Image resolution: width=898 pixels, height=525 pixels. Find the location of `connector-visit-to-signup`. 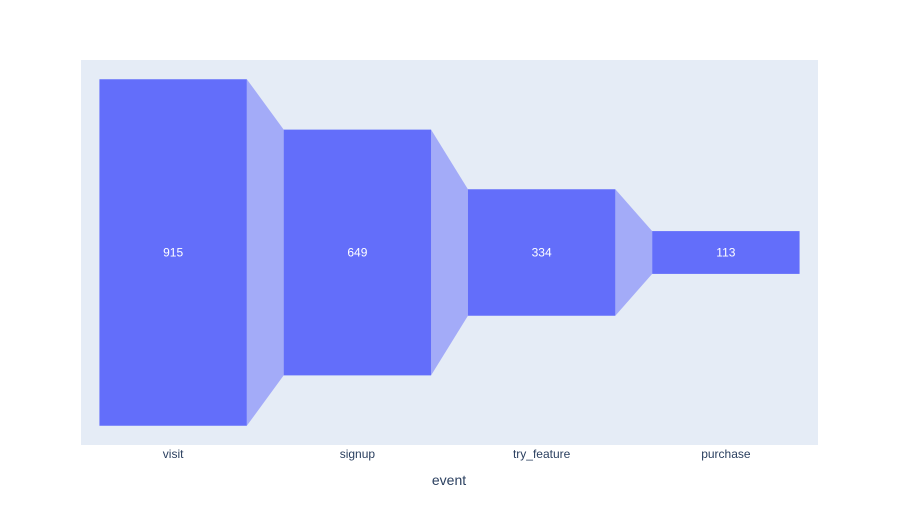

connector-visit-to-signup is located at coordinates (265, 252).